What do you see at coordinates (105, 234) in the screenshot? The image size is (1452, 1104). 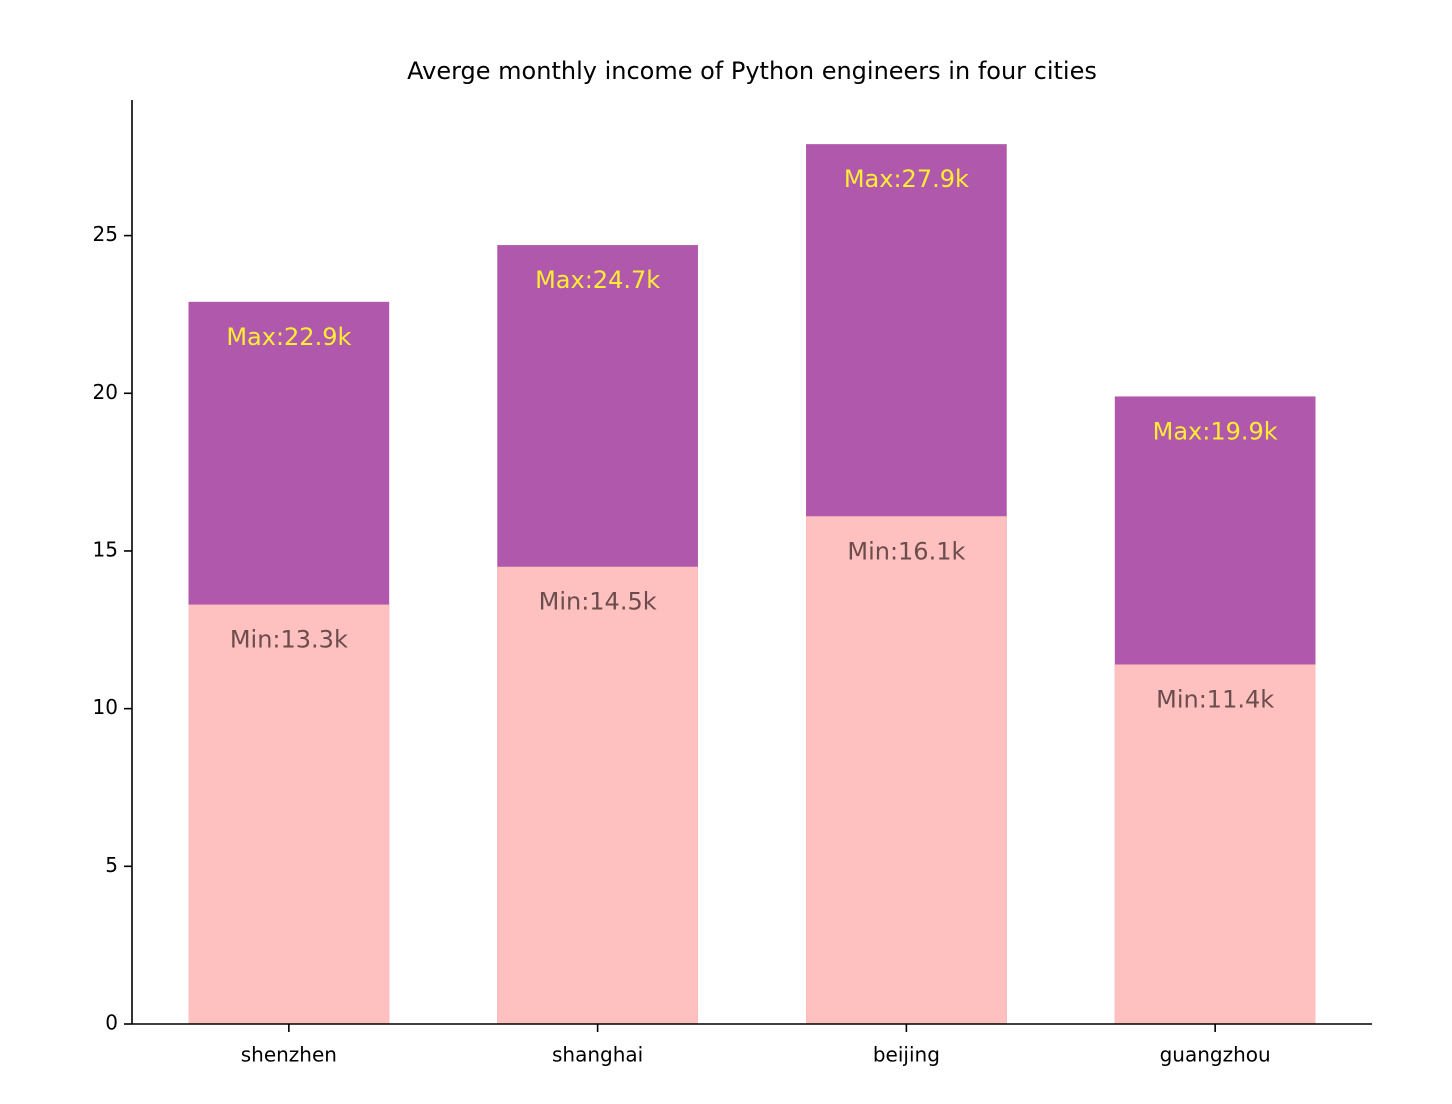 I see `y-tick-label: 25` at bounding box center [105, 234].